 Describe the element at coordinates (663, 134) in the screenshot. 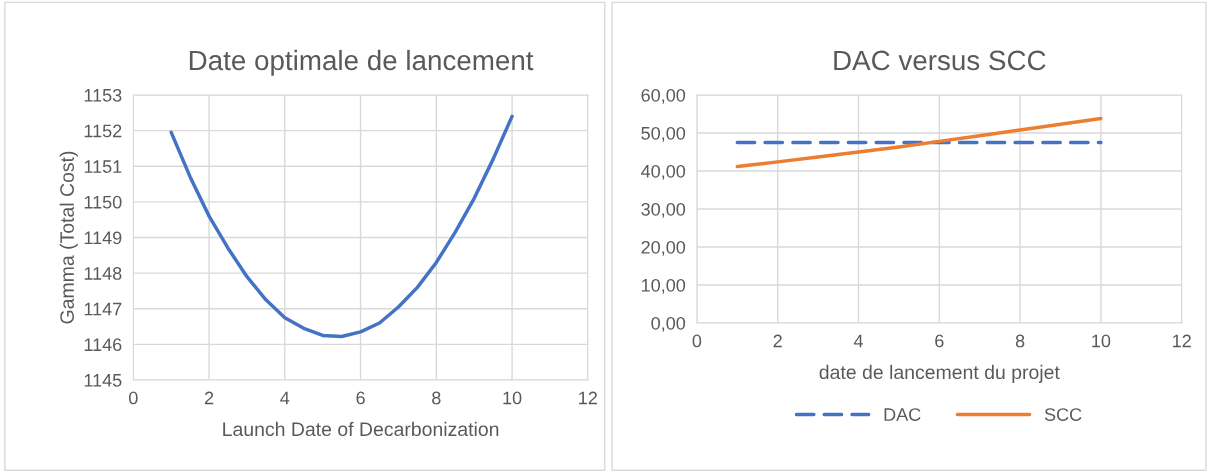

I see `y-tick-label: 50,00` at that location.